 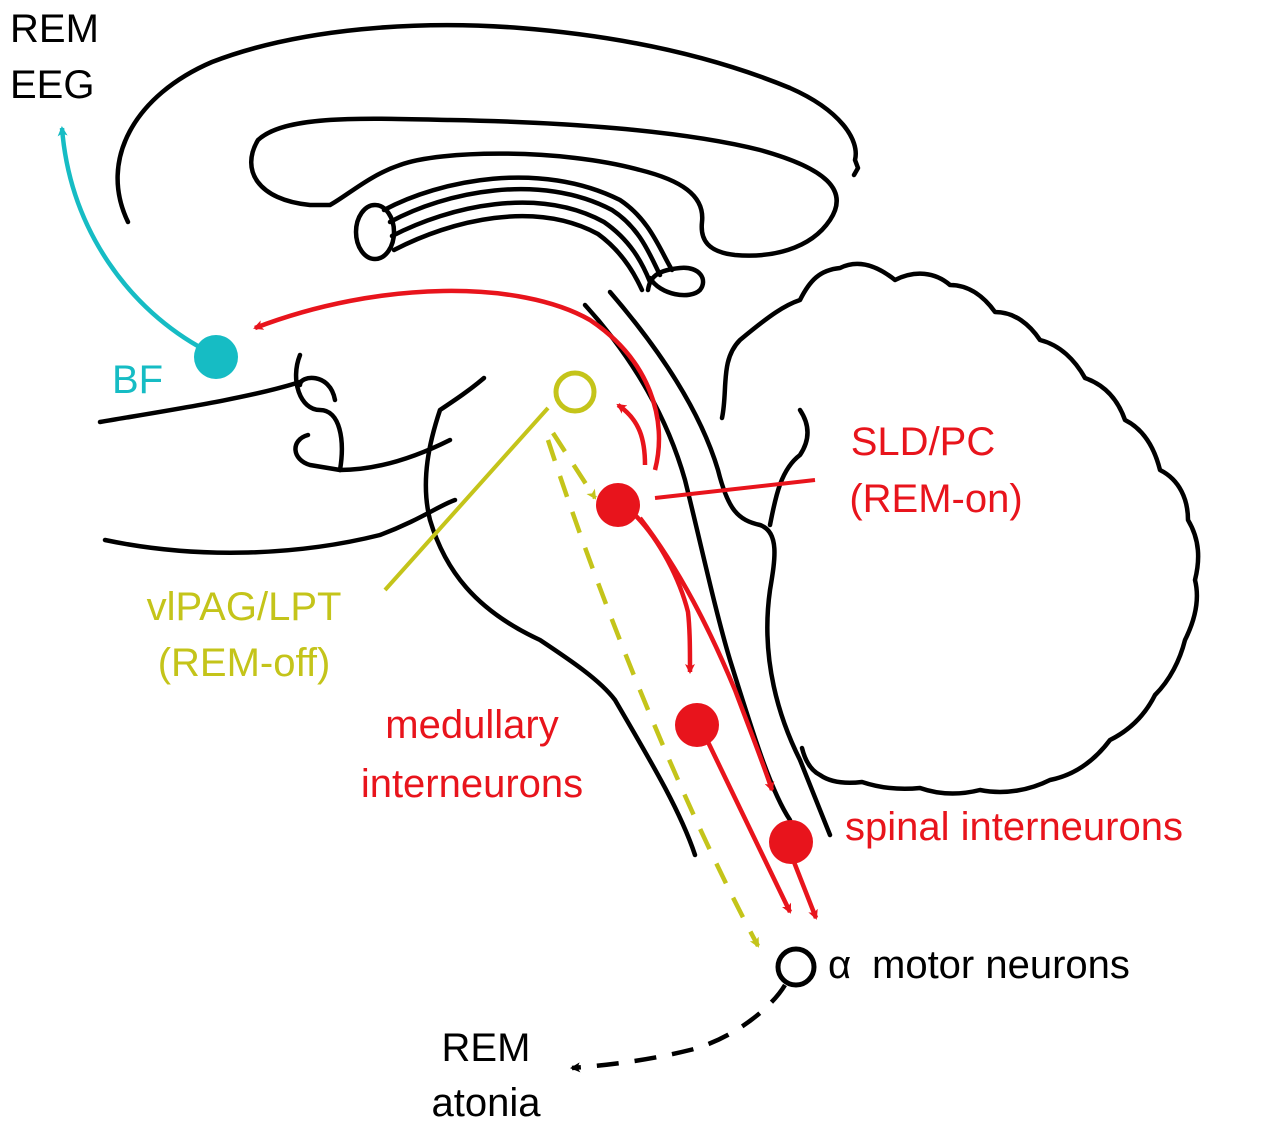 I want to click on sld-pc-node, so click(x=618, y=505).